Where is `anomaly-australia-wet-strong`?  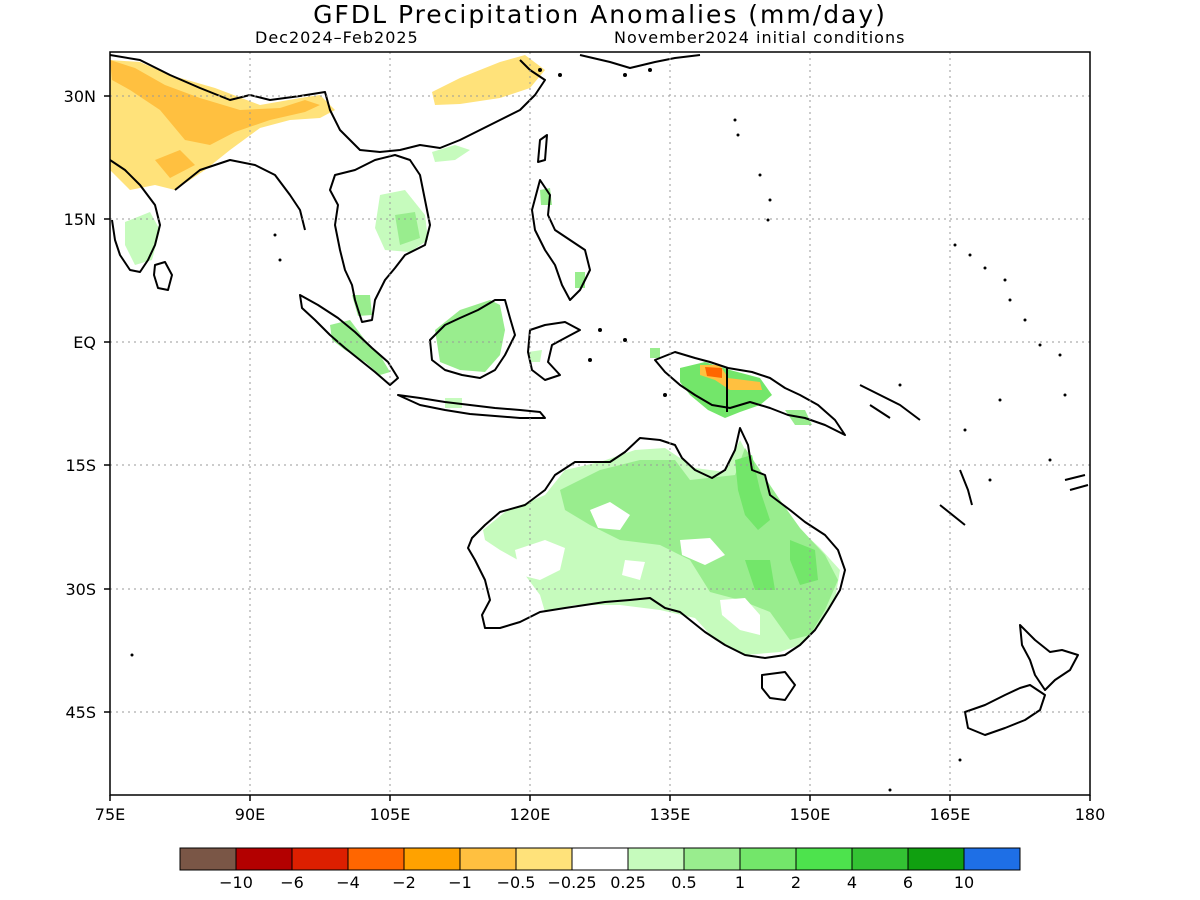 anomaly-australia-wet-strong is located at coordinates (776, 522).